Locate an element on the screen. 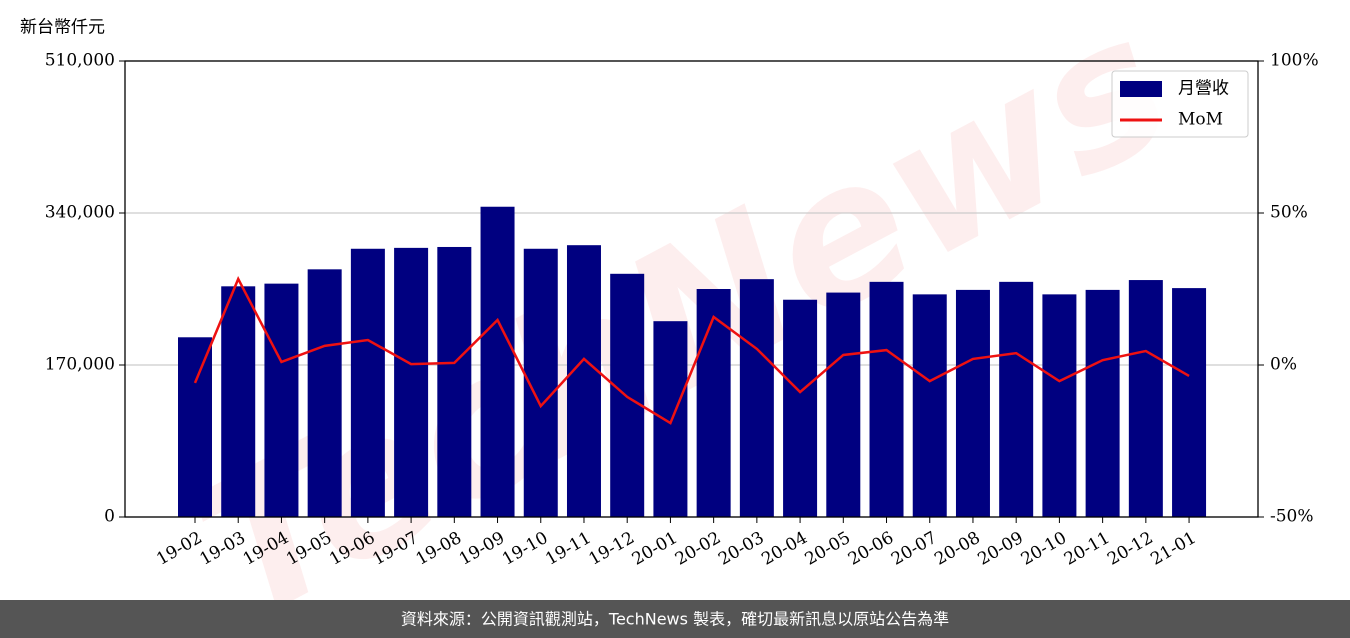  legend-swatch is located at coordinates (1141, 89).